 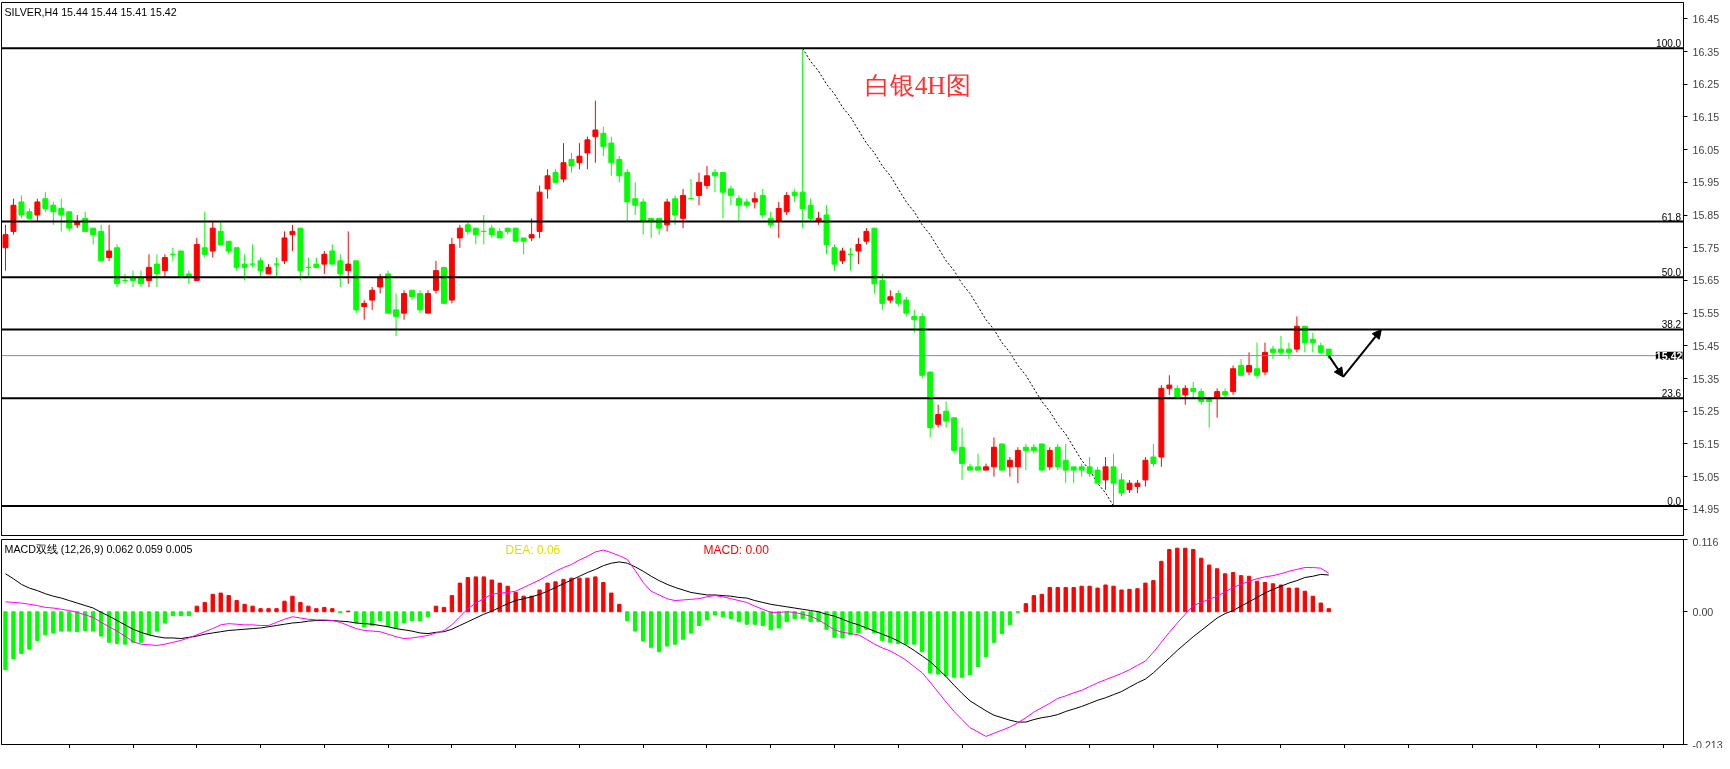 I want to click on y-tick-label: 14.95, so click(x=1706, y=509).